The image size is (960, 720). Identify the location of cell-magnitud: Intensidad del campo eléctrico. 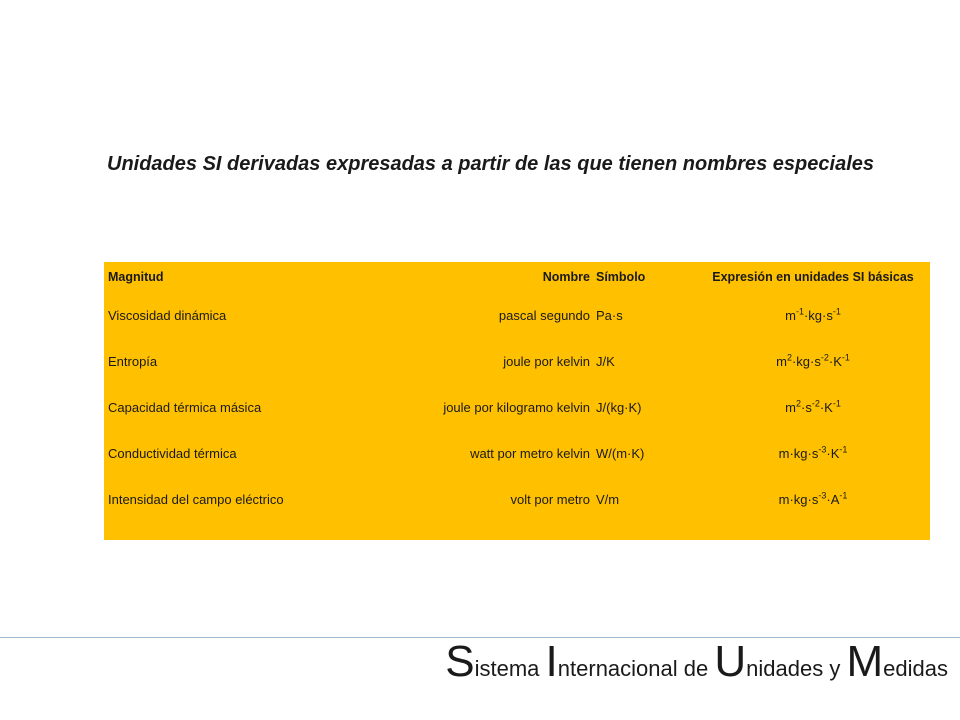
(196, 499).